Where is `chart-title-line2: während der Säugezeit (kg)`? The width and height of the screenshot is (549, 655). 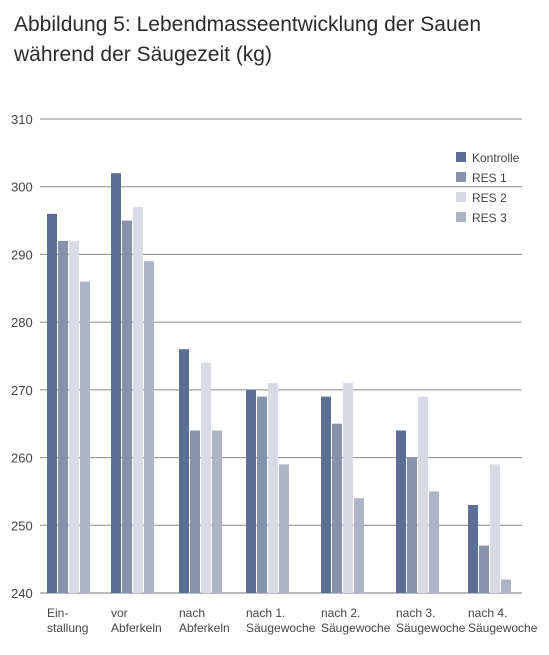
chart-title-line2: während der Säugezeit (kg) is located at coordinates (143, 54).